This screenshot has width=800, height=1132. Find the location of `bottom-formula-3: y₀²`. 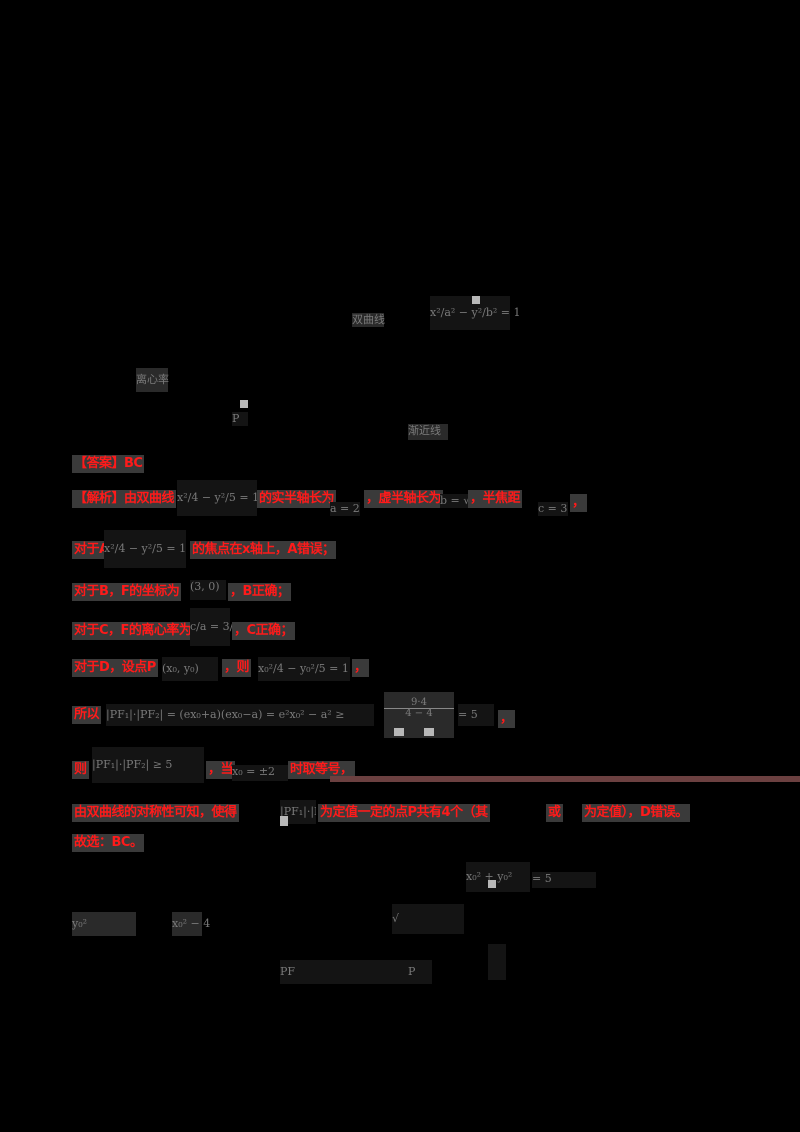

bottom-formula-3: y₀² is located at coordinates (104, 924).